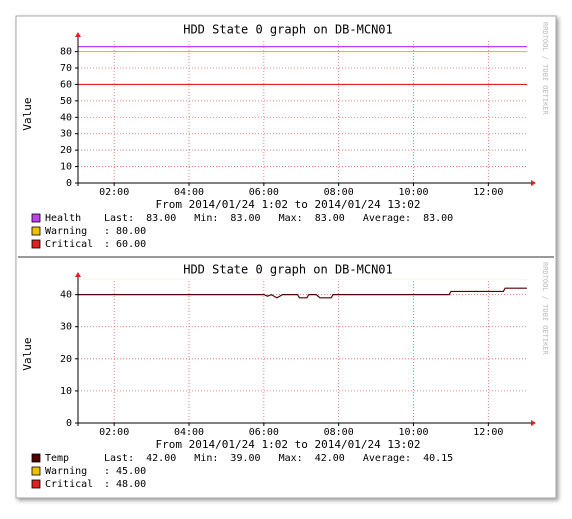  I want to click on legend-stats: : 48.00, so click(125, 484).